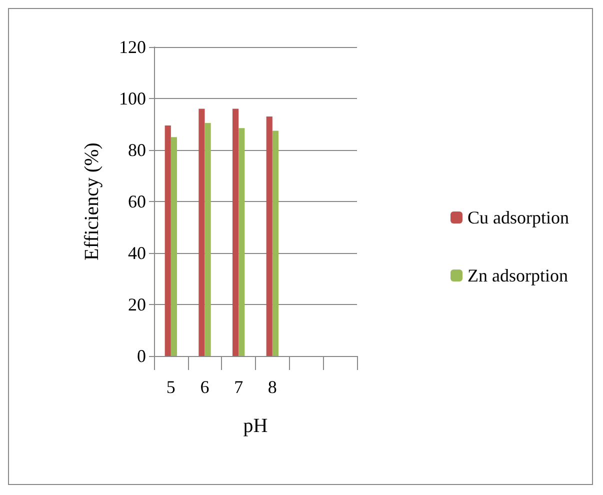 The image size is (603, 495). What do you see at coordinates (518, 276) in the screenshot?
I see `legend-label: Zn adsorption` at bounding box center [518, 276].